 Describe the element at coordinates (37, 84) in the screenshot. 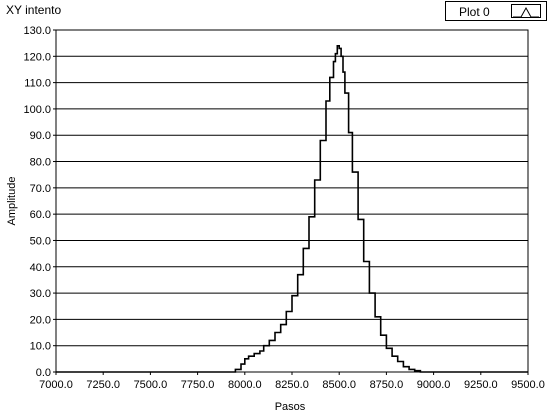

I see `y-tick-label: 110.0` at that location.